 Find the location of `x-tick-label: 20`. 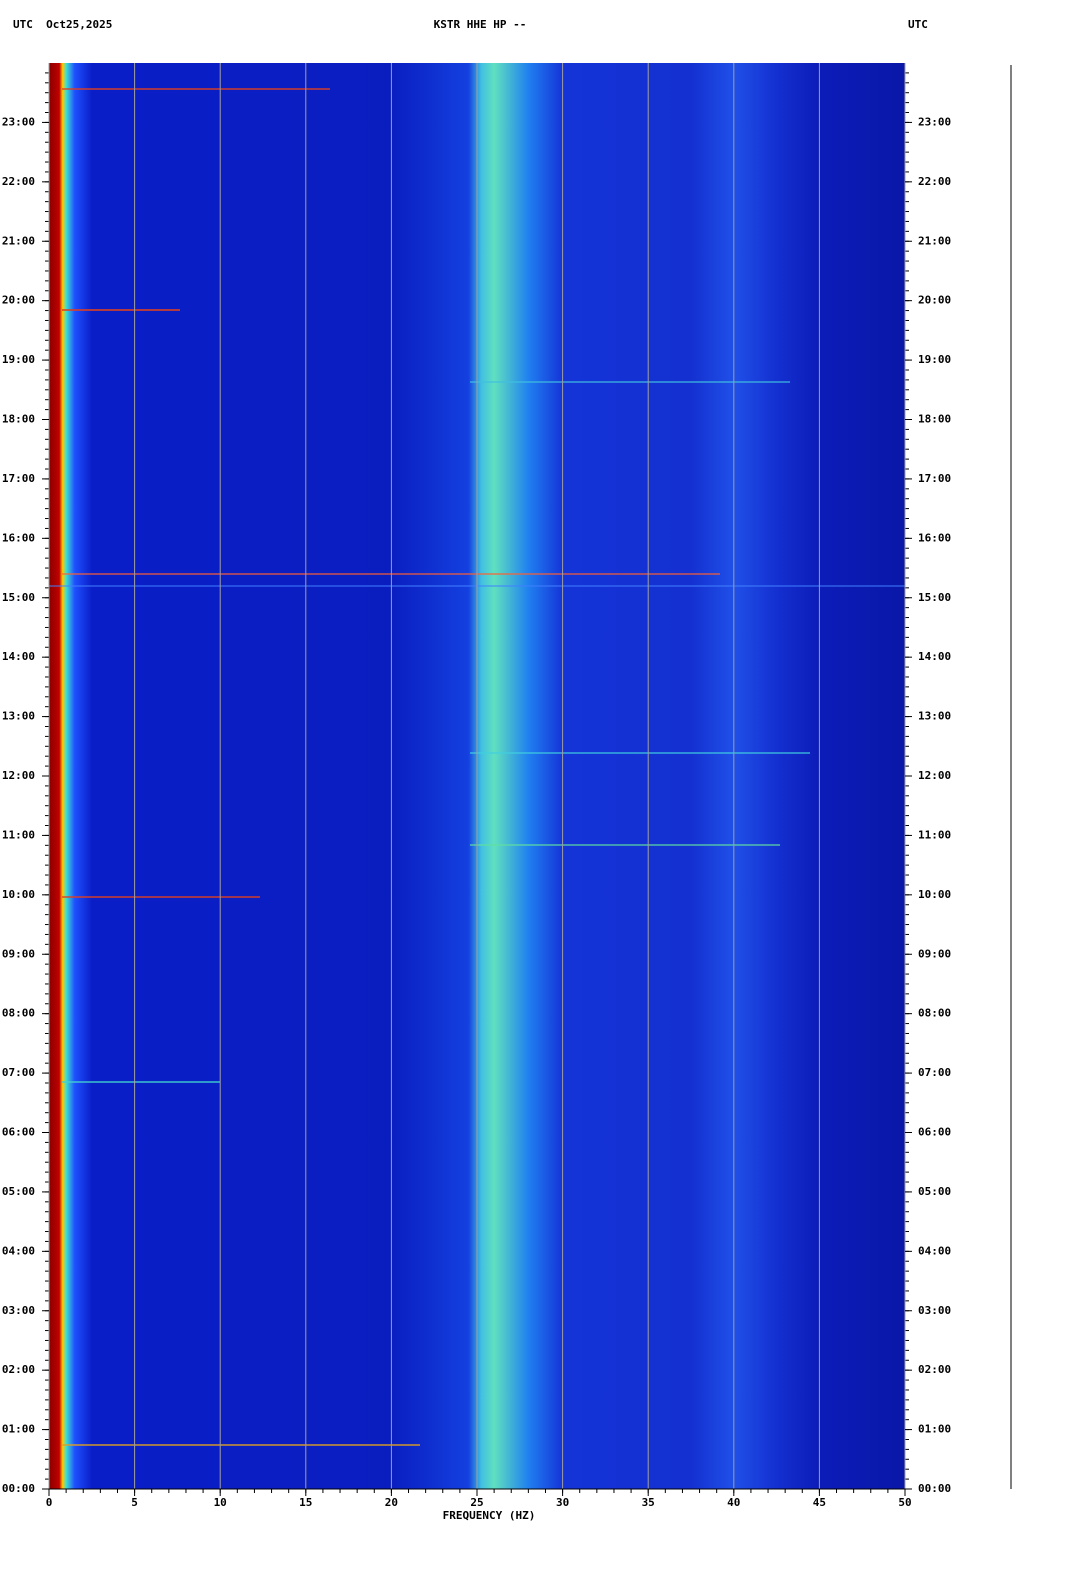

x-tick-label: 20 is located at coordinates (391, 1502).